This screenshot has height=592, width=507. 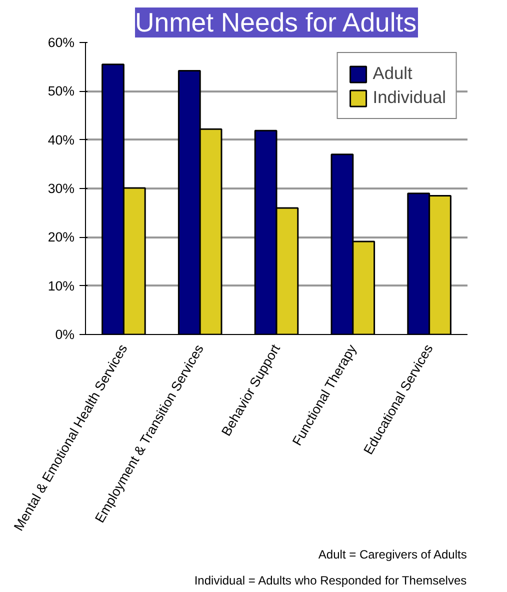 What do you see at coordinates (61, 188) in the screenshot?
I see `y-tick-label: 30%` at bounding box center [61, 188].